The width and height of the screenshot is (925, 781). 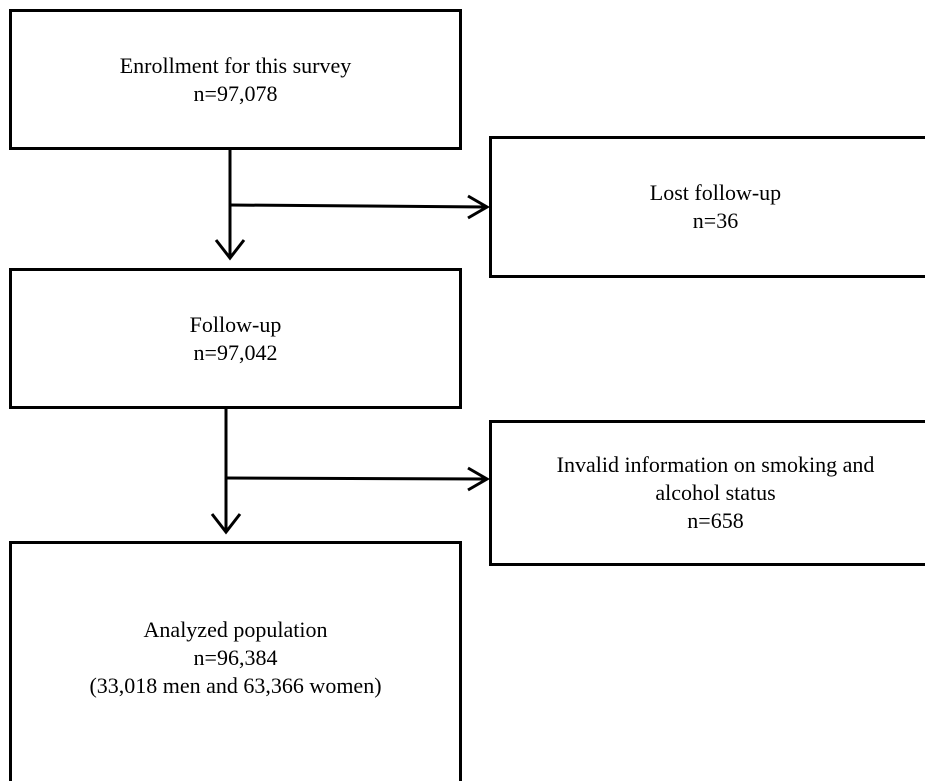 What do you see at coordinates (235, 685) in the screenshot?
I see `analyzed-breakdown: (33,018 men and 63,366 women)` at bounding box center [235, 685].